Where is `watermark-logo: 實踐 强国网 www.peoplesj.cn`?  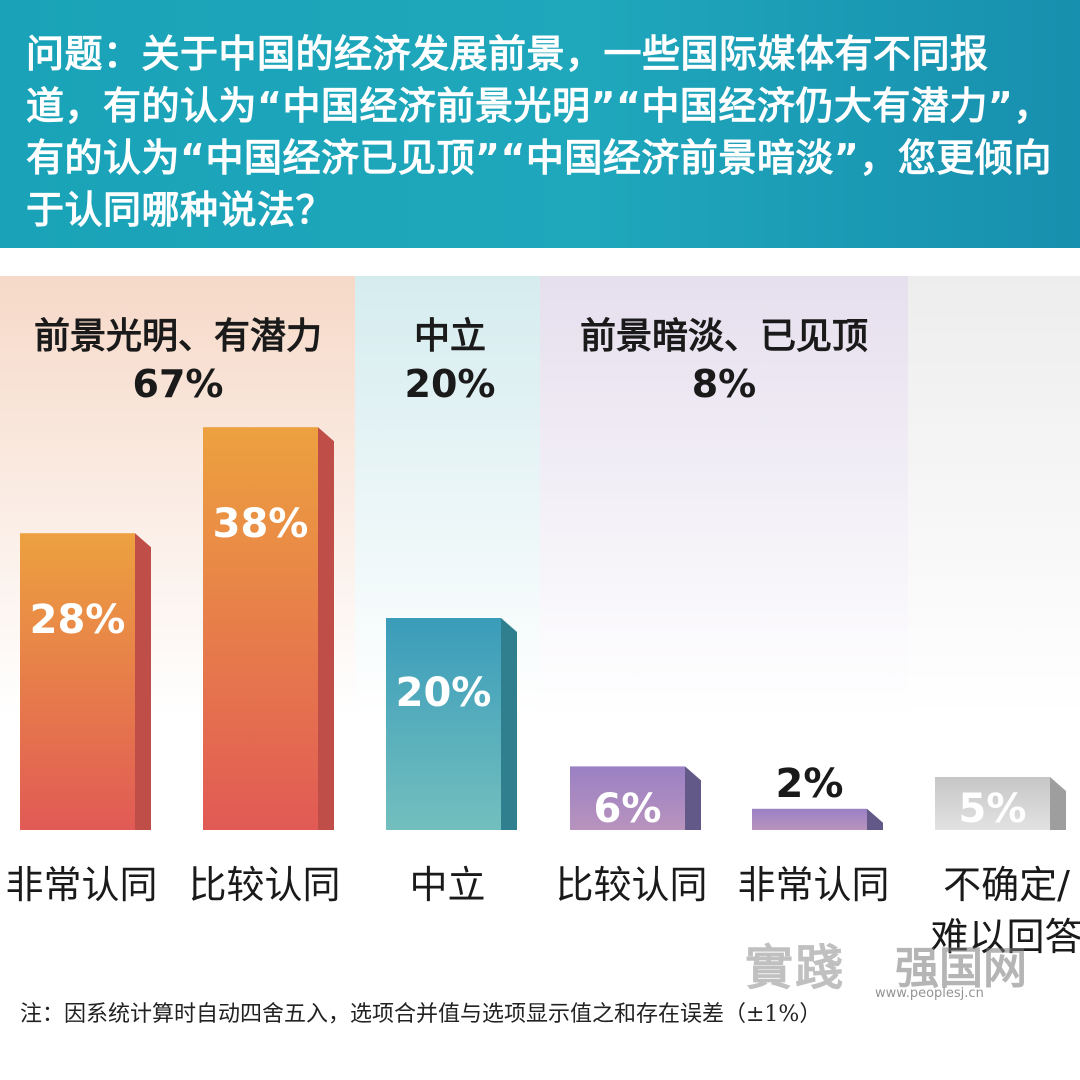 watermark-logo: 實踐 强国网 www.peoplesj.cn is located at coordinates (905, 964).